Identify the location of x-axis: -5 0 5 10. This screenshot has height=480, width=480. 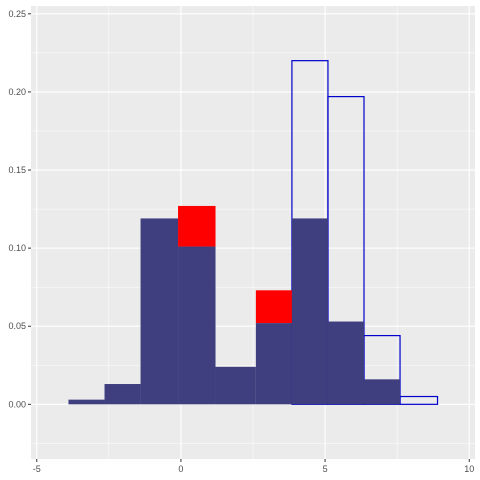
(253, 466).